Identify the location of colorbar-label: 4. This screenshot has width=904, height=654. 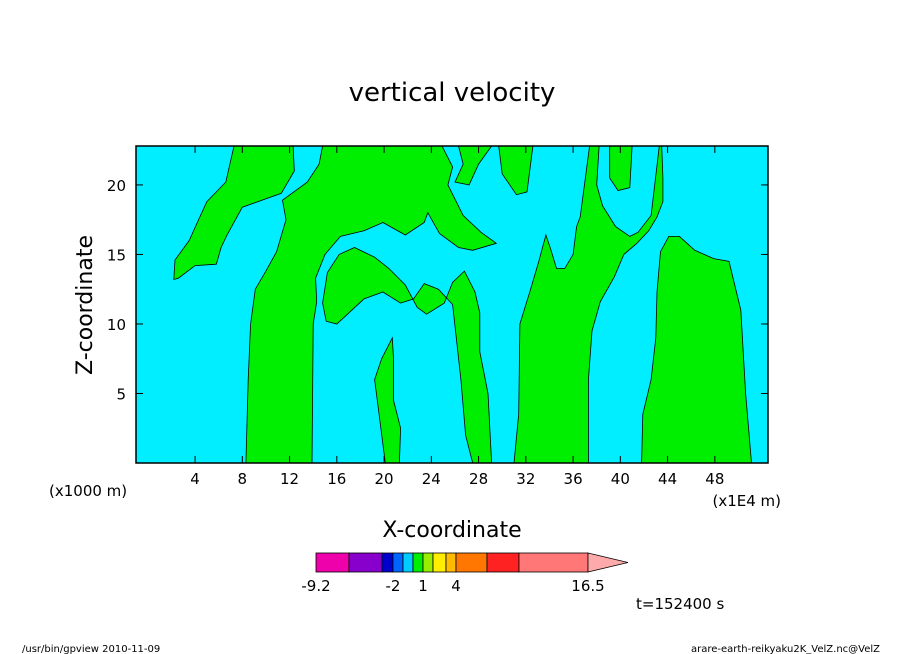
(456, 586).